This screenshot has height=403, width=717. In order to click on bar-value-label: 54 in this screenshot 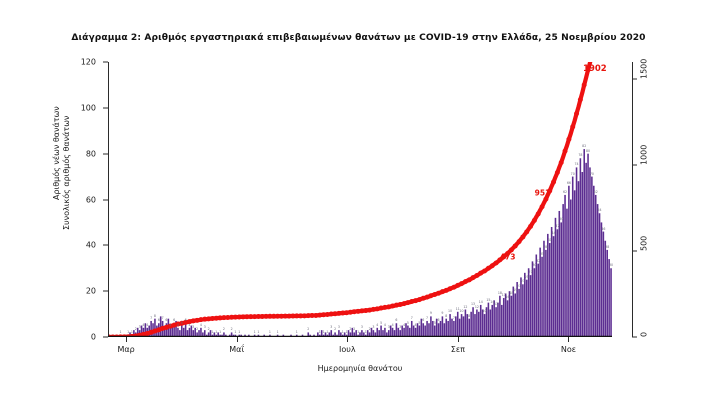, I will do `click(599, 210)`.